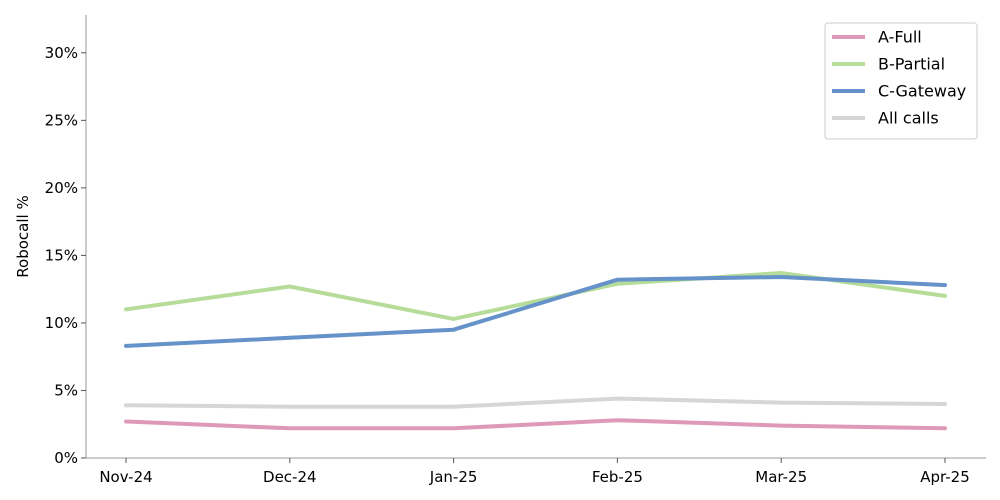  I want to click on legend: A-Full B-Partial C-Gateway All calls, so click(901, 81).